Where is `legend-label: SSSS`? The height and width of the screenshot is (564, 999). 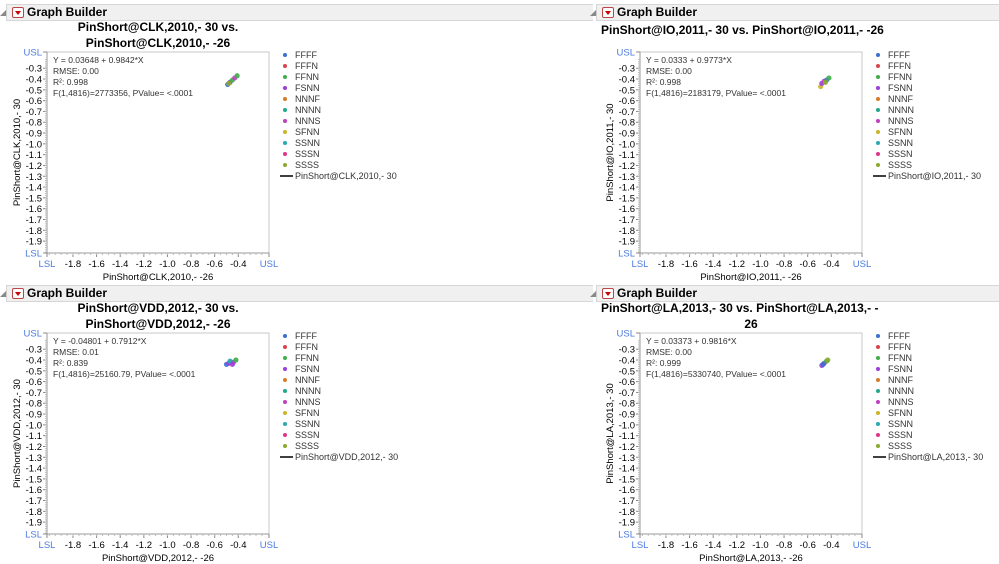
legend-label: SSSS is located at coordinates (307, 165).